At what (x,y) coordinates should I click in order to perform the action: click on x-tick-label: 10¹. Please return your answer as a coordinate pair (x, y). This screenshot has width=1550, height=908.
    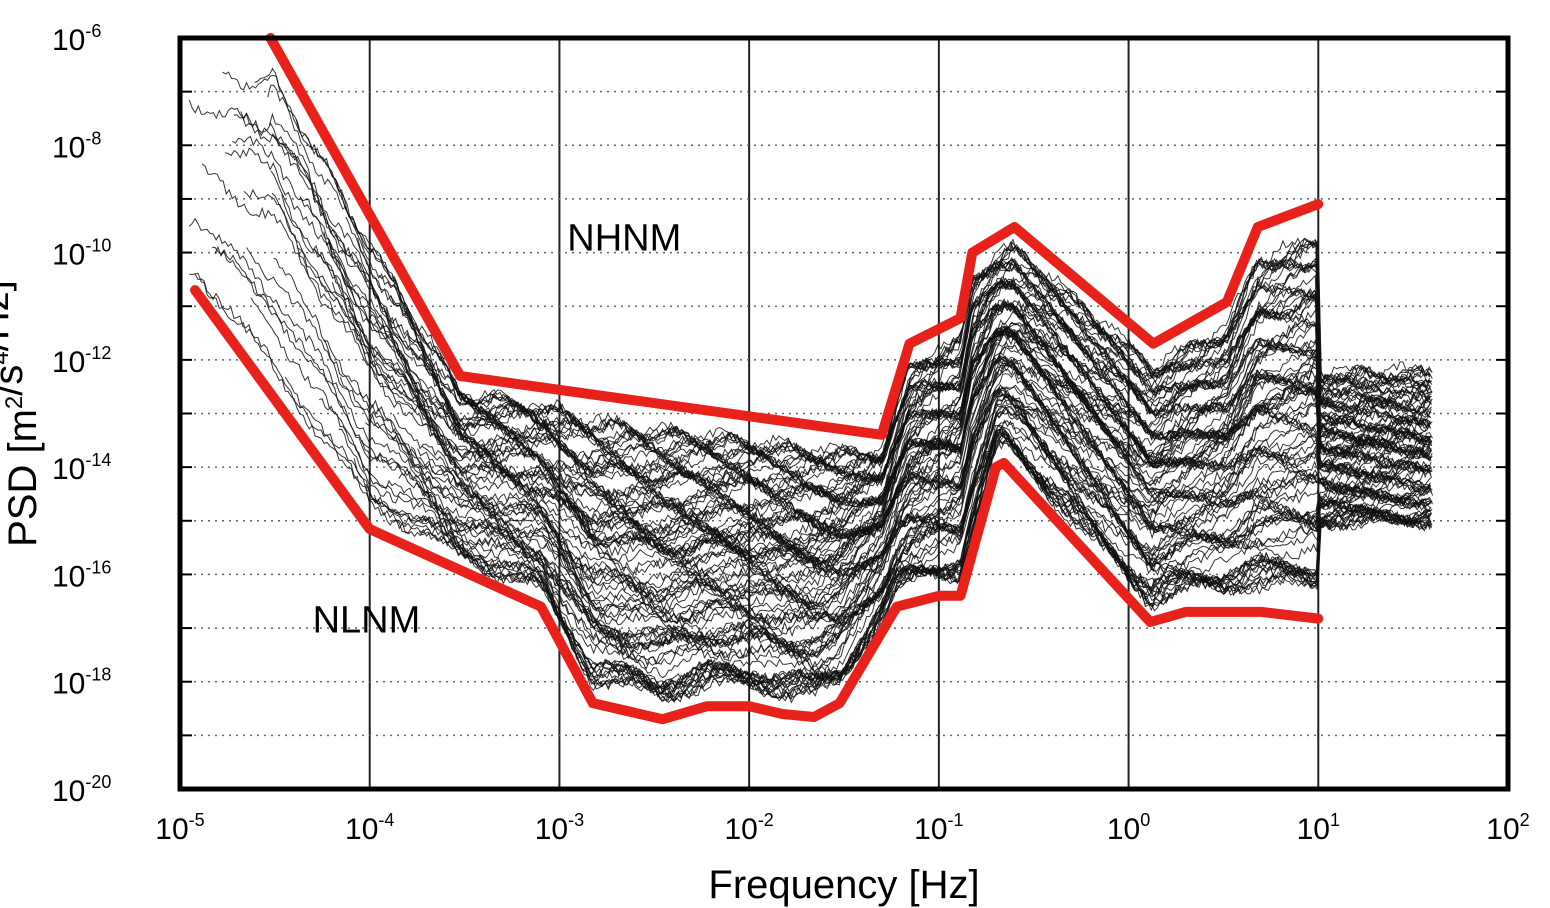
    Looking at the image, I should click on (1318, 828).